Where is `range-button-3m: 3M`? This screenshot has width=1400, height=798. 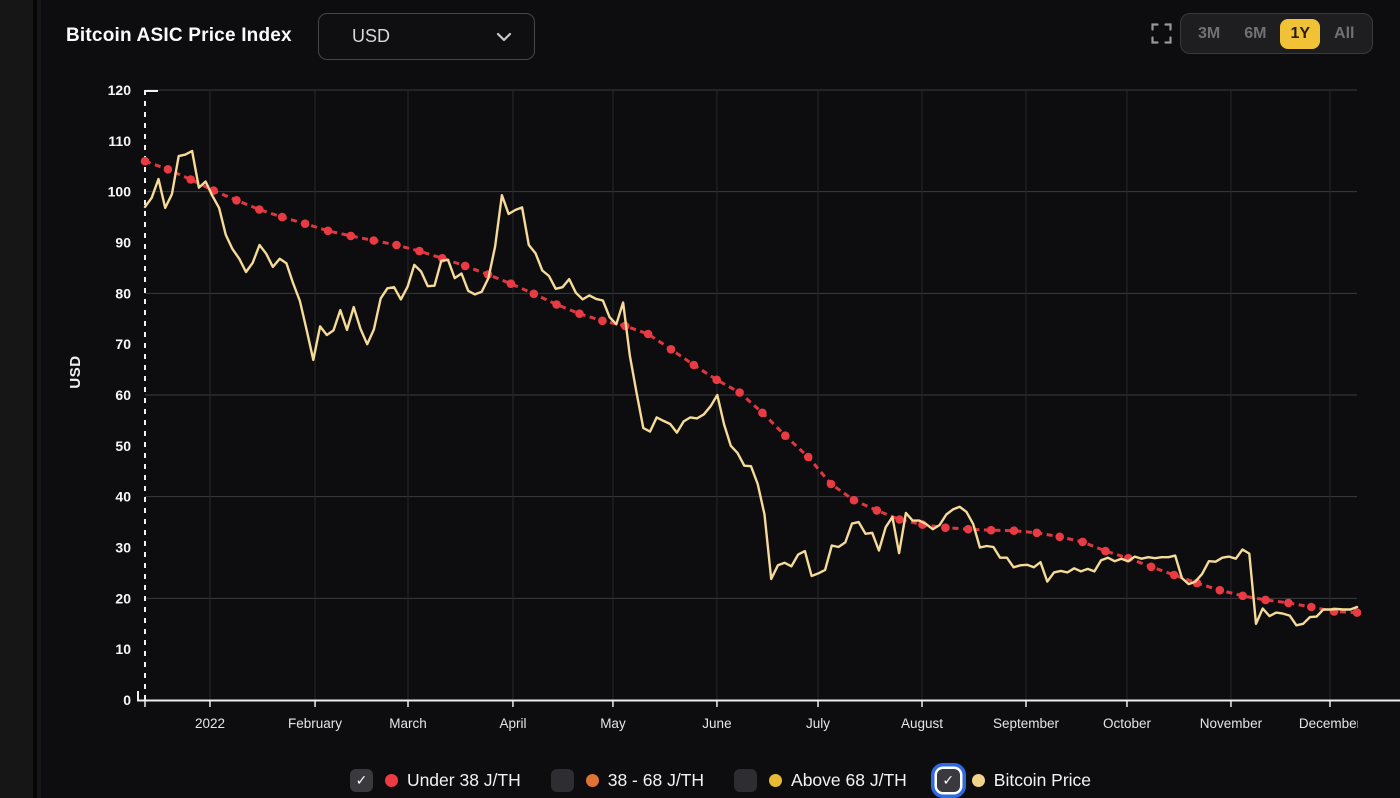
range-button-3m: 3M is located at coordinates (1209, 34).